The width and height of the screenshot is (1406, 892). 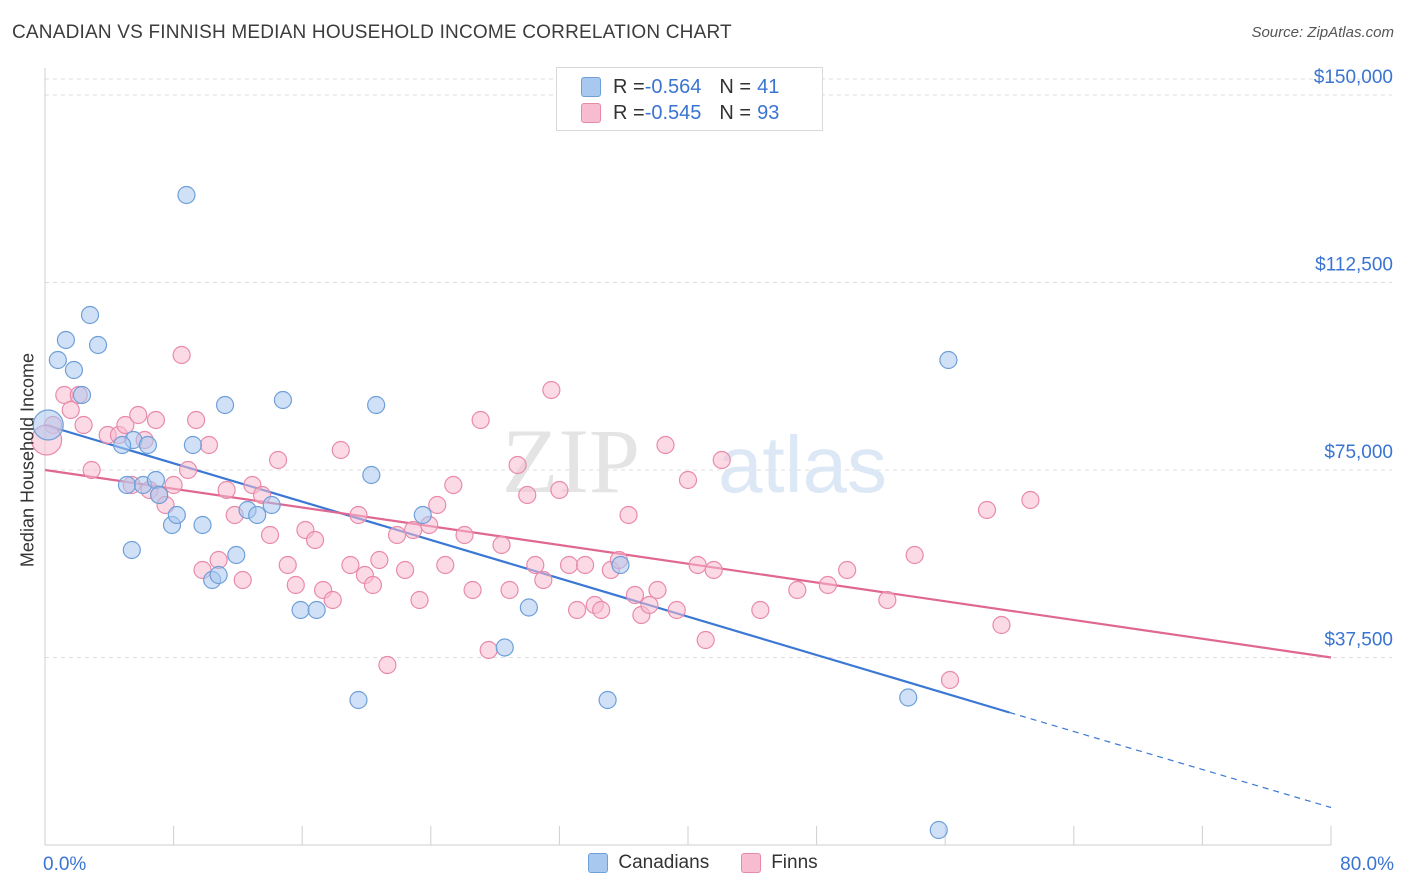 I want to click on y-tick-label: $75,000, so click(x=1358, y=452).